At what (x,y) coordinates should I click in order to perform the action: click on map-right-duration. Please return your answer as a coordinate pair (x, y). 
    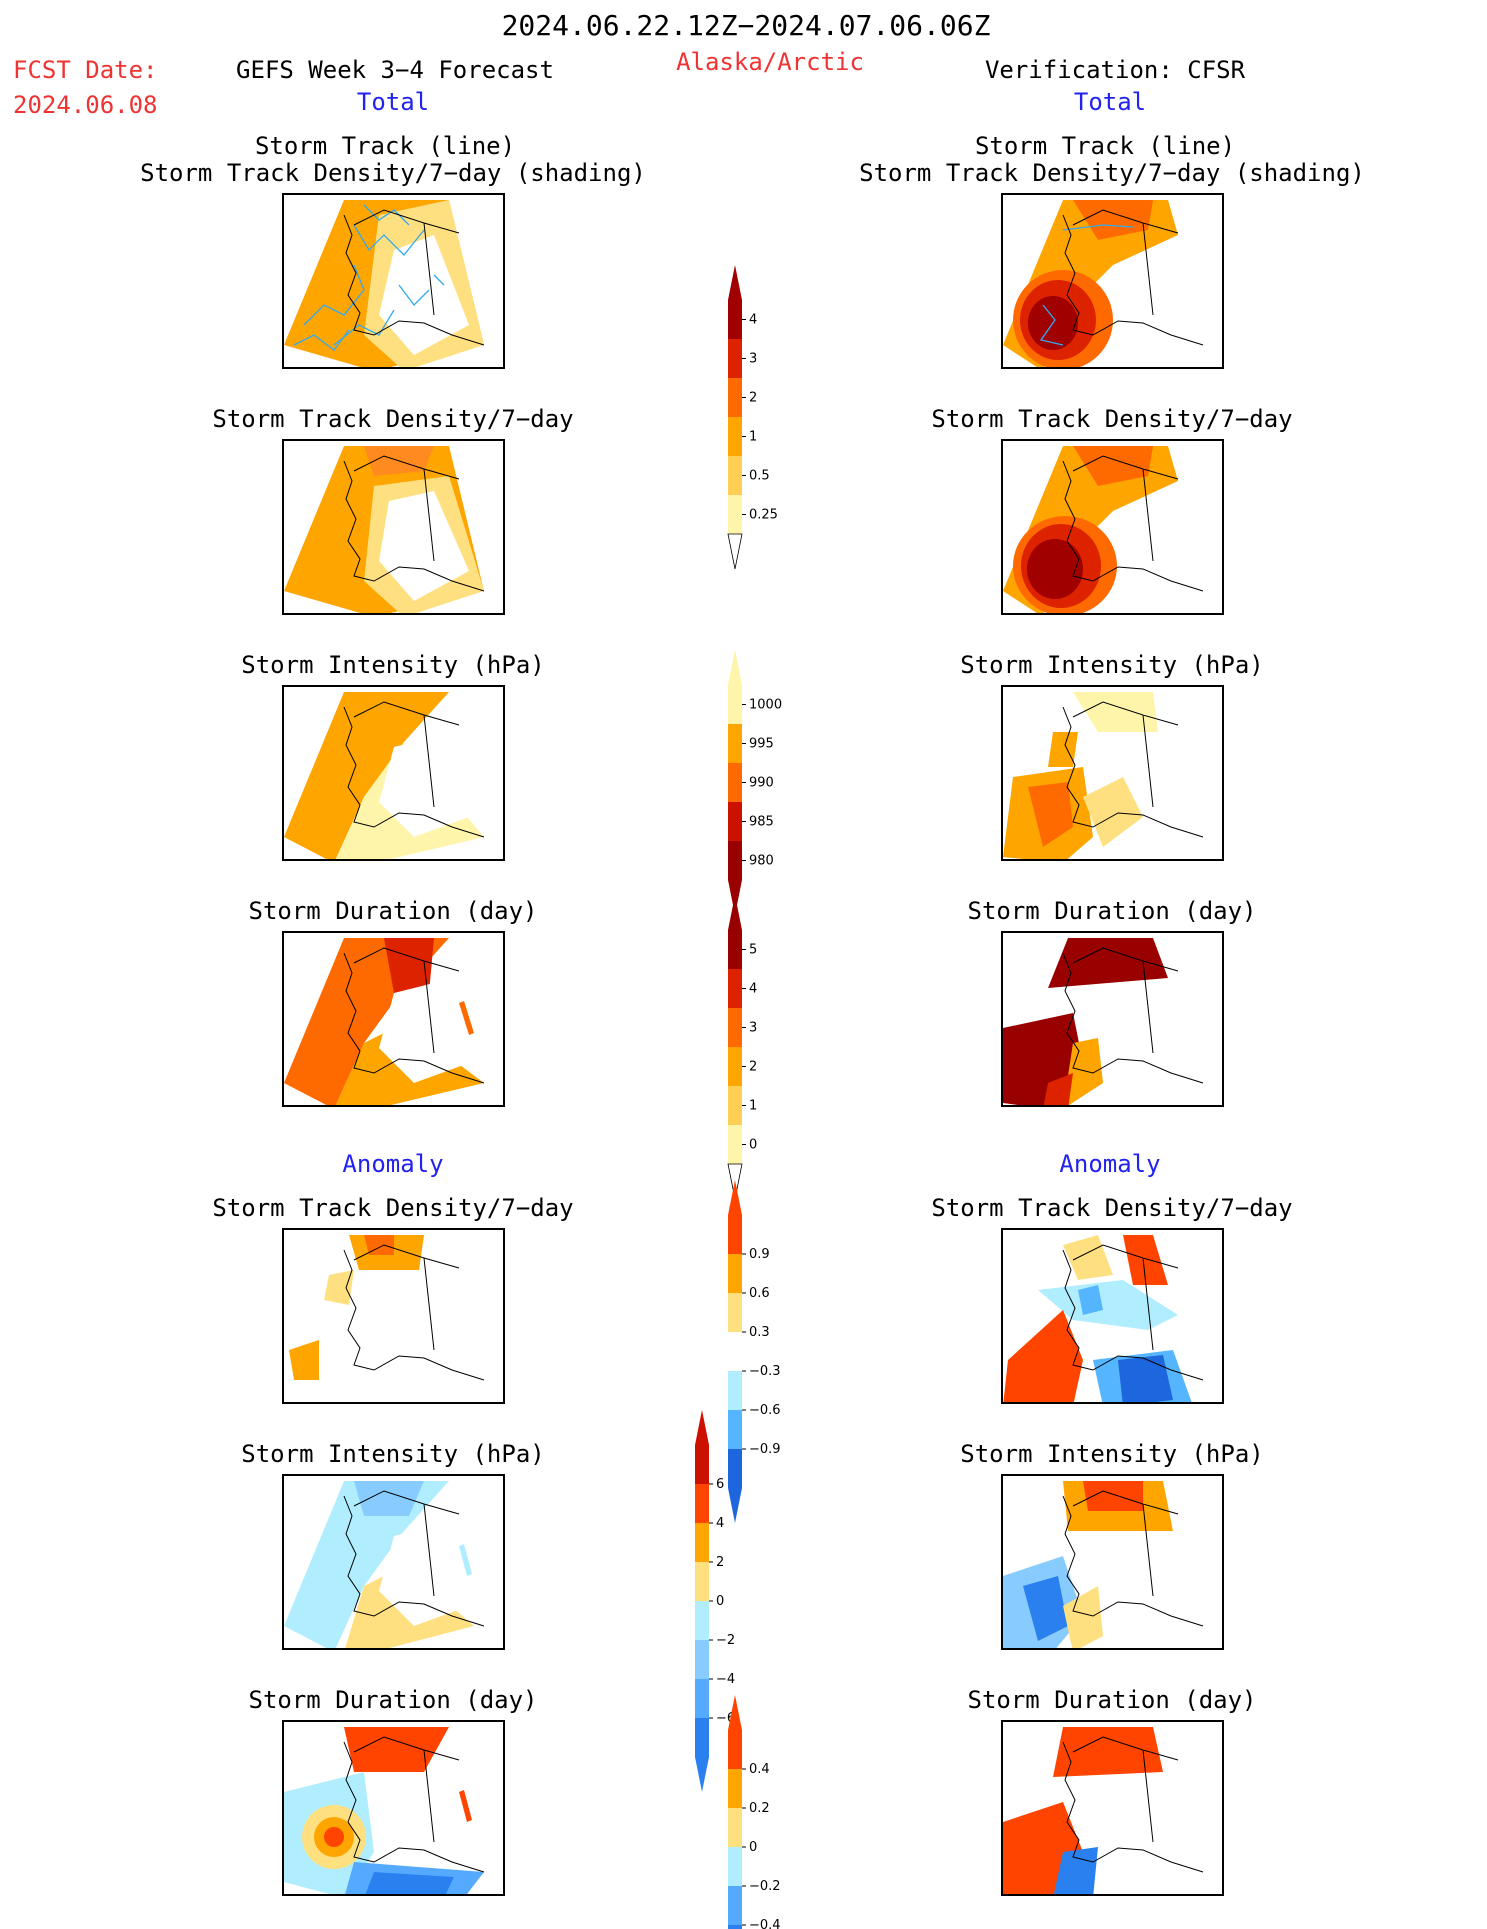
    Looking at the image, I should click on (1112, 1019).